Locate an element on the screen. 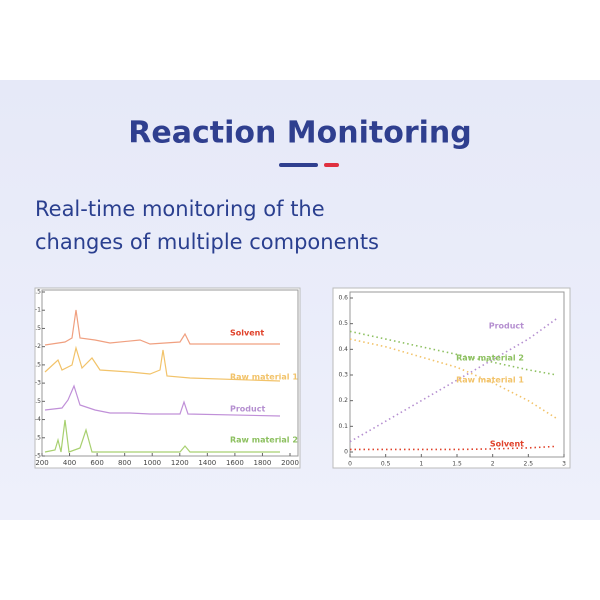 Image resolution: width=600 pixels, height=600 pixels. legend-label: Product is located at coordinates (506, 326).